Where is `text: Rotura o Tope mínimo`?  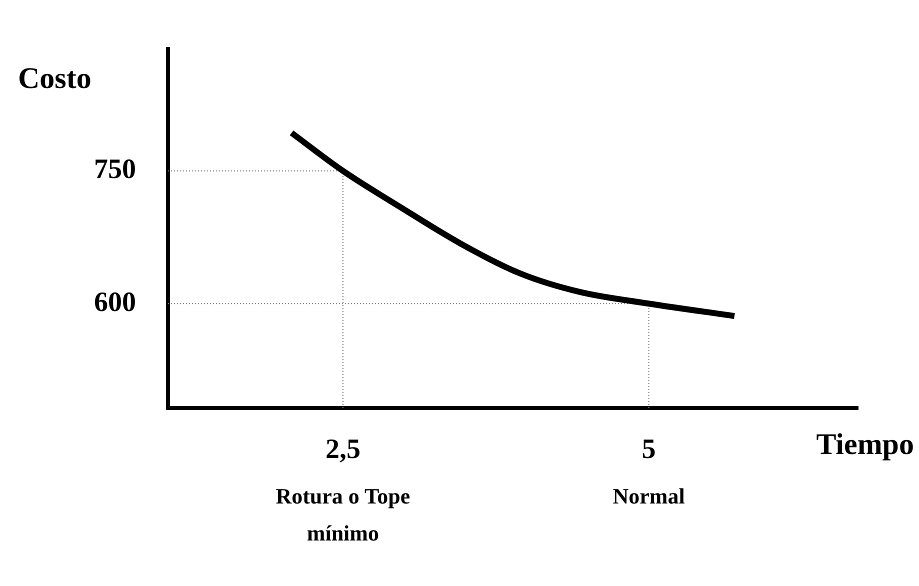 text: Rotura o Tope mínimo is located at coordinates (343, 515).